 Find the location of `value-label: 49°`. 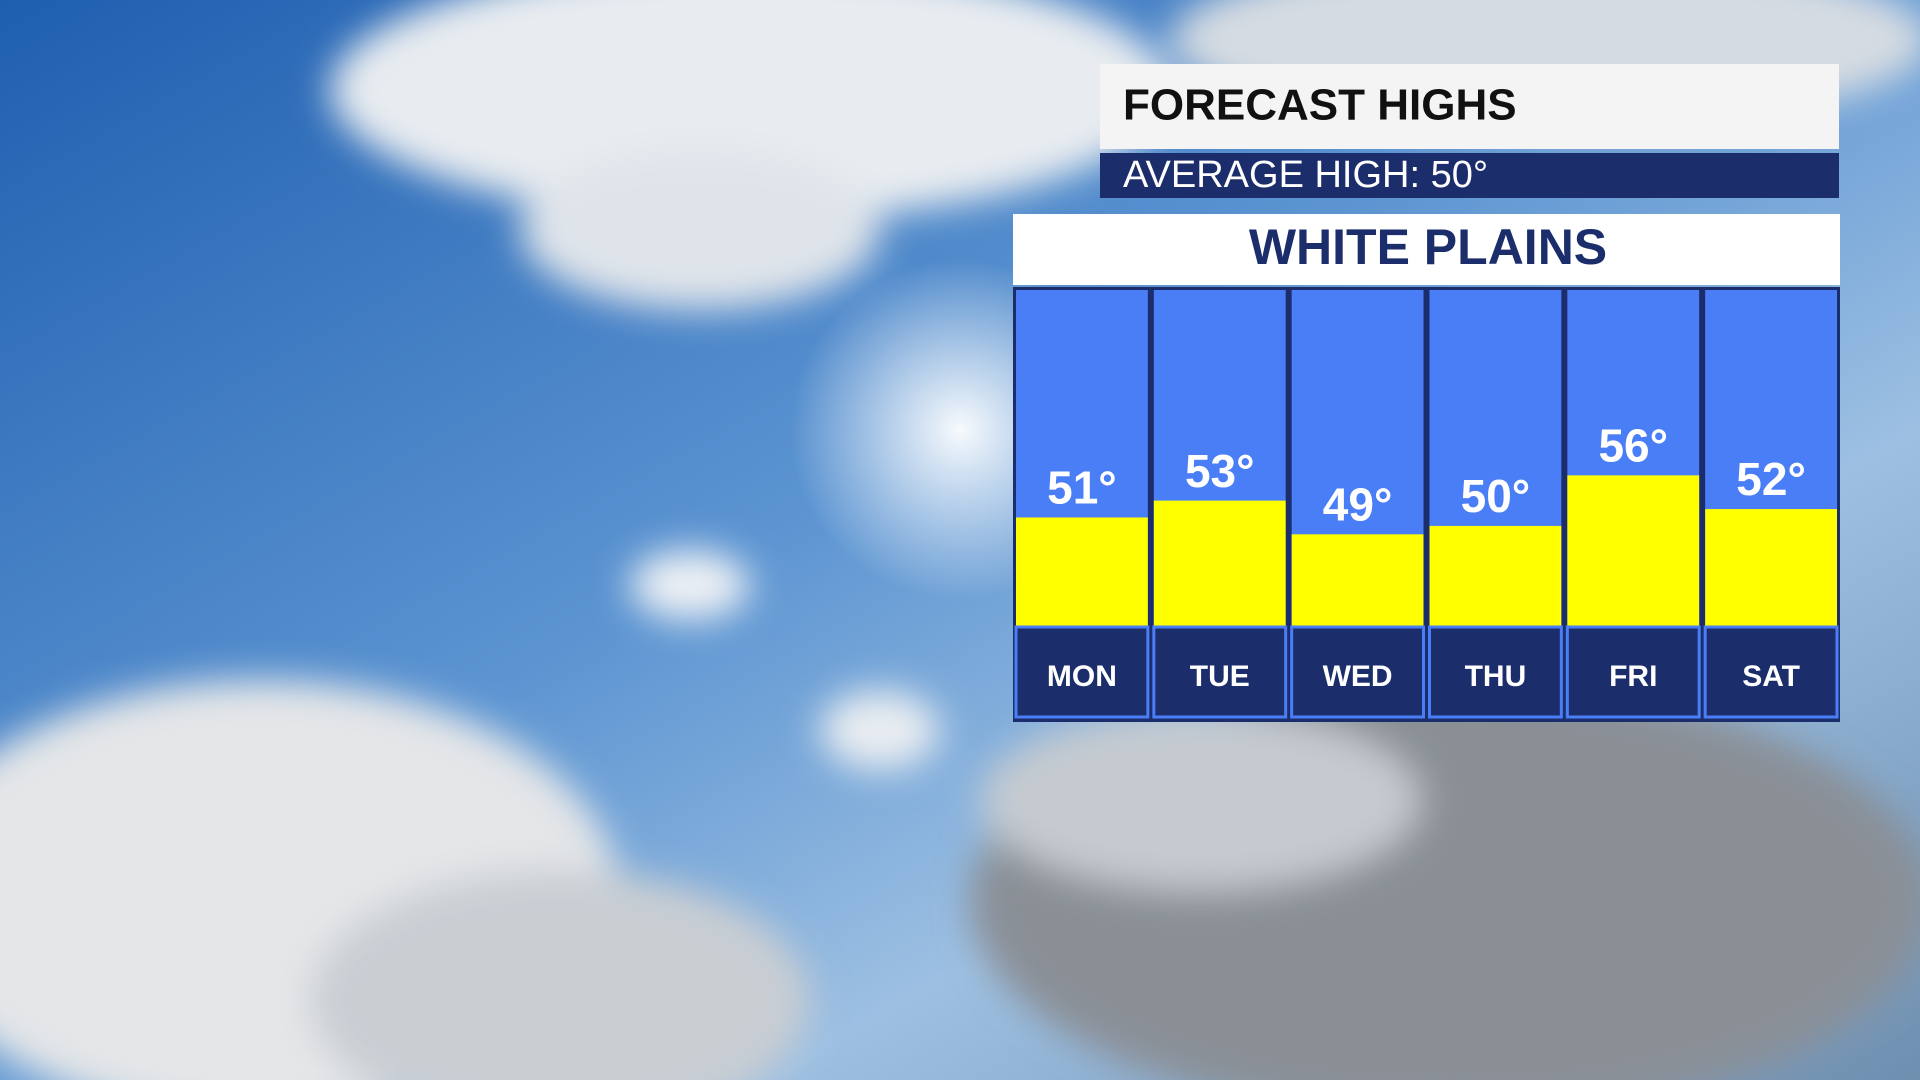

value-label: 49° is located at coordinates (1358, 504).